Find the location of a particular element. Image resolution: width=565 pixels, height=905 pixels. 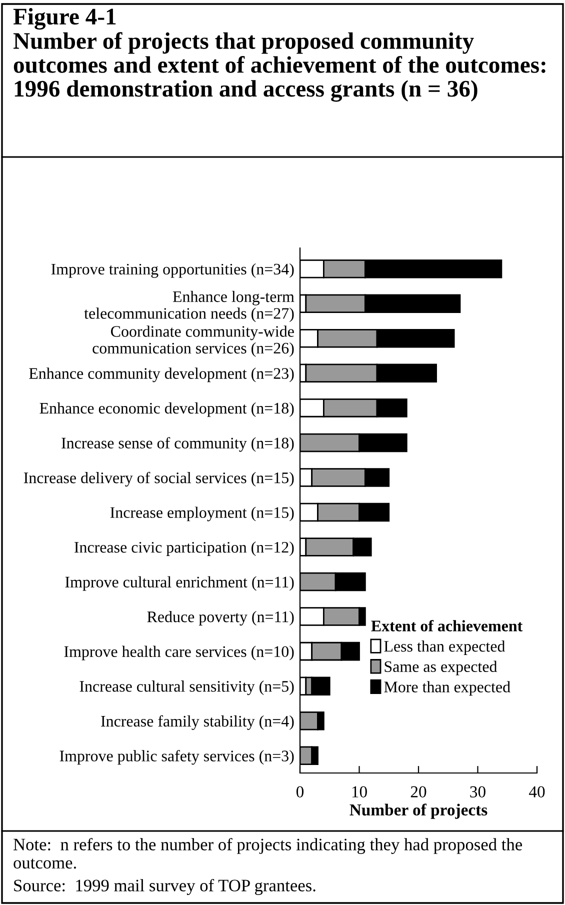

legend-label: Less than expected is located at coordinates (445, 647).